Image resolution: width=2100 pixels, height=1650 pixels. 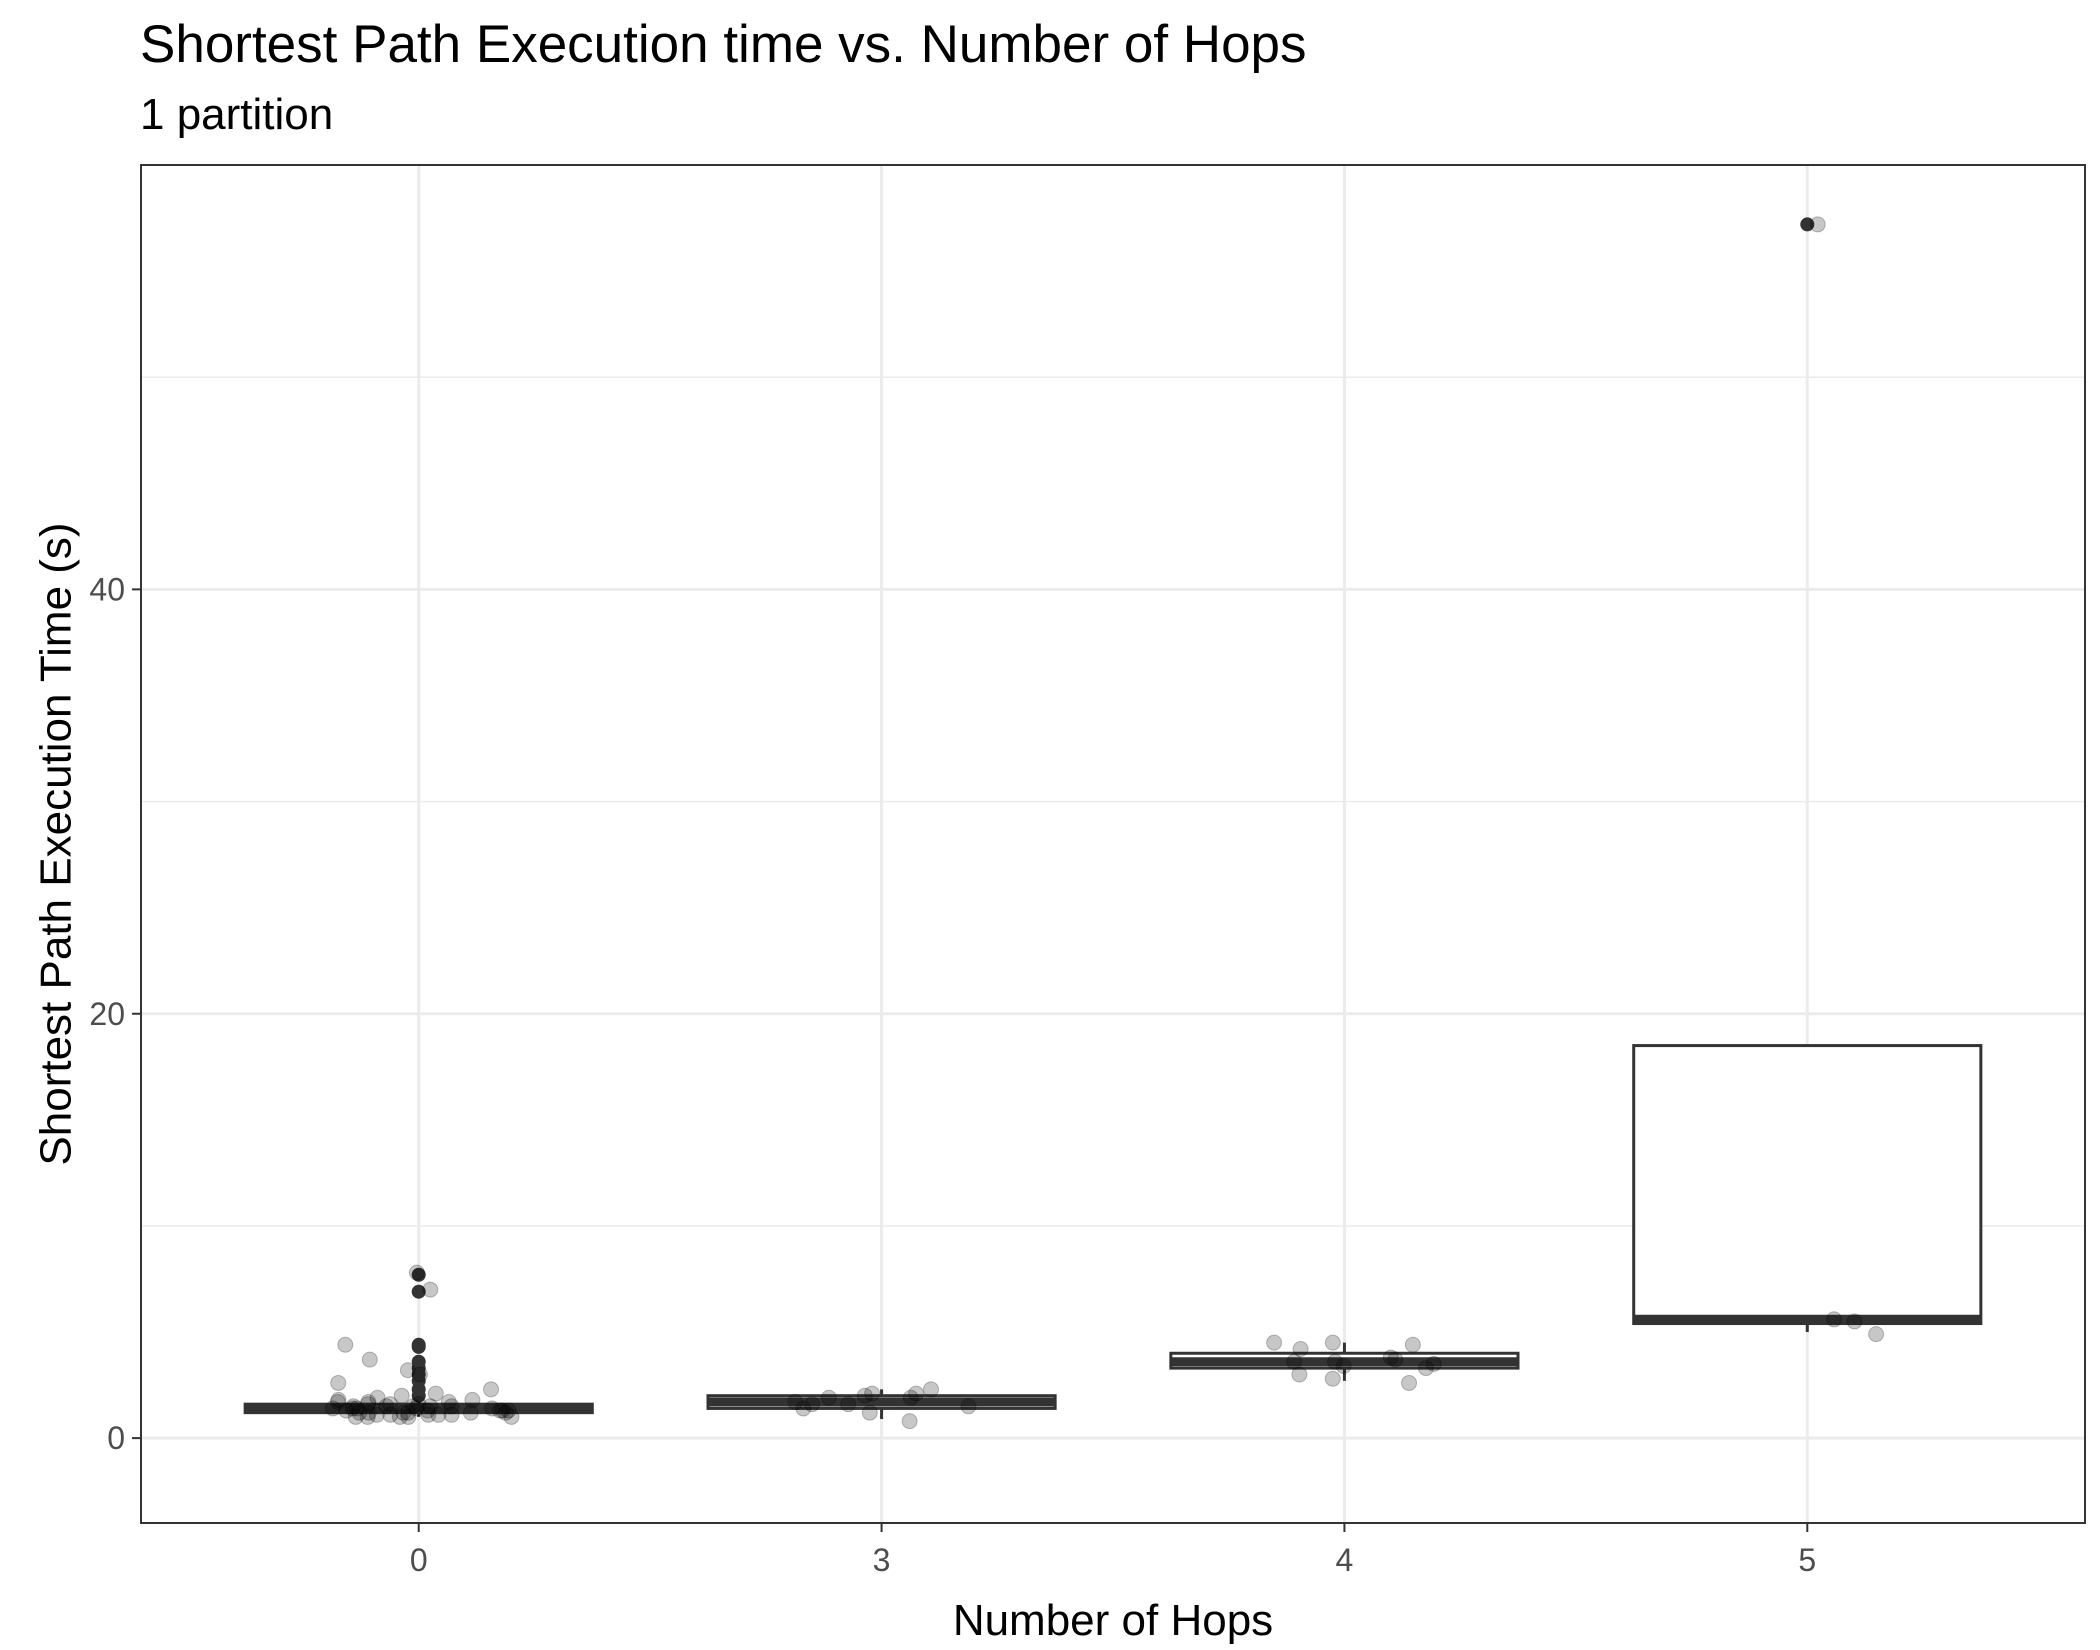 What do you see at coordinates (1807, 1560) in the screenshot?
I see `x-tick-label: 5` at bounding box center [1807, 1560].